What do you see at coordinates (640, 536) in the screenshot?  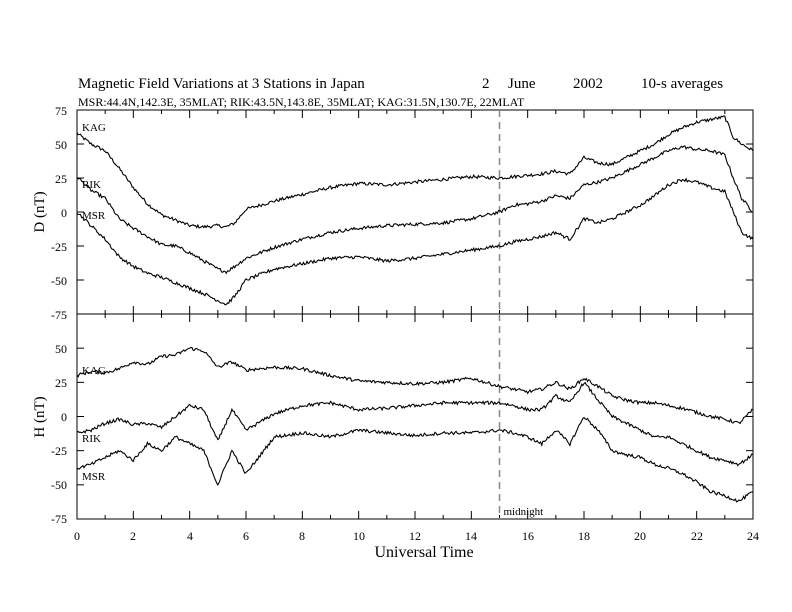 I see `x-tick-label: 20` at bounding box center [640, 536].